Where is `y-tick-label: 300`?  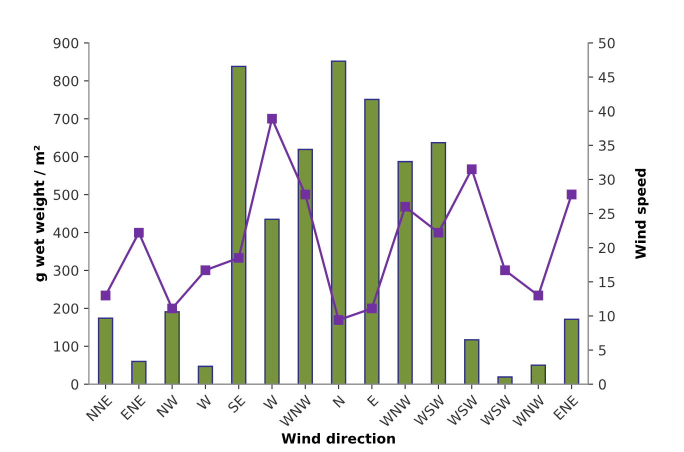 y-tick-label: 300 is located at coordinates (66, 270).